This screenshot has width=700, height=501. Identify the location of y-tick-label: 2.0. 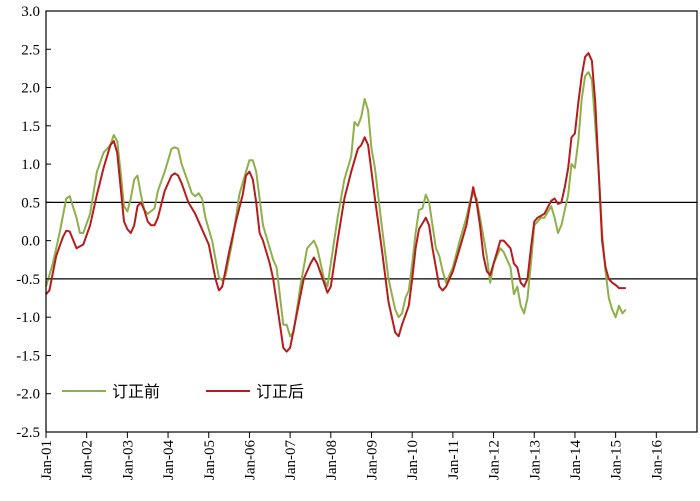
(30, 89).